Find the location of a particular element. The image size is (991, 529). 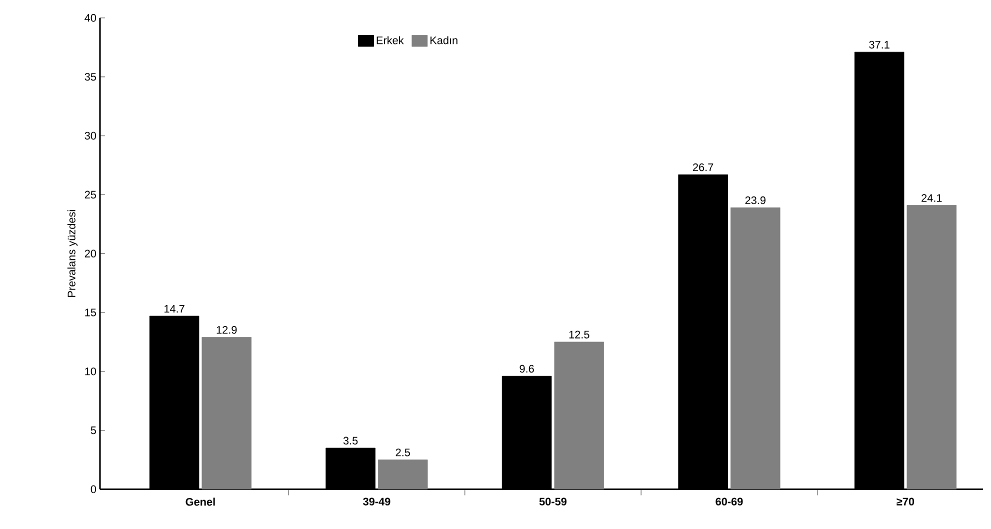

y-tick-label: 35 is located at coordinates (90, 76).